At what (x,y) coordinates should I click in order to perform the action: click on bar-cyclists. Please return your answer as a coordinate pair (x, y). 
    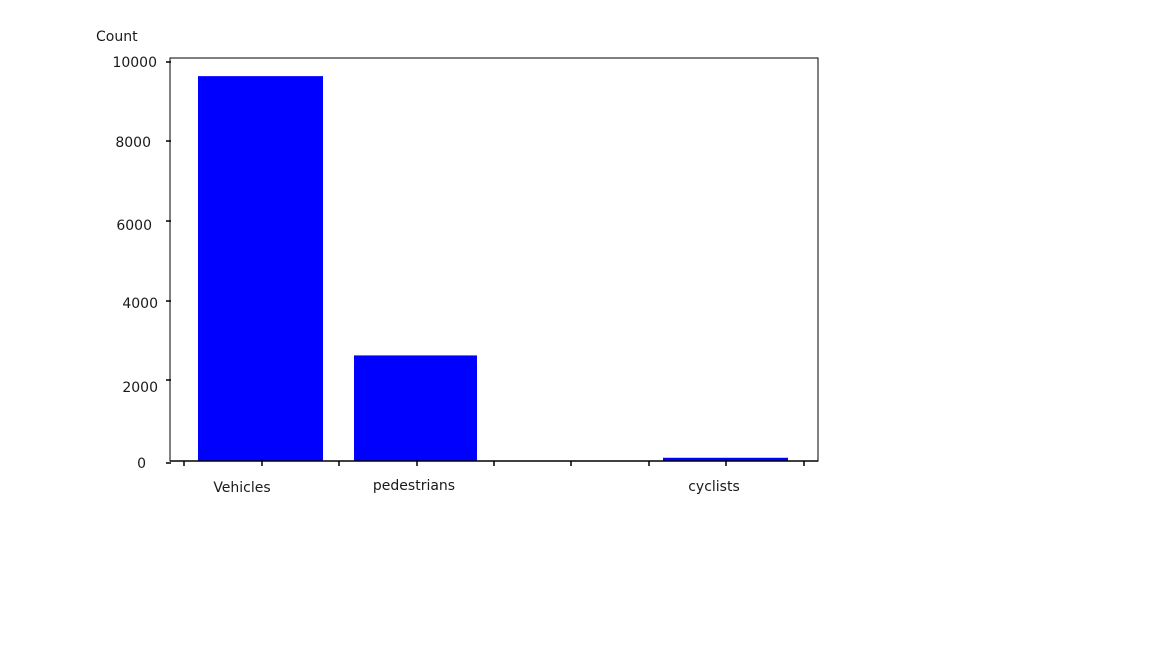
    Looking at the image, I should click on (725, 459).